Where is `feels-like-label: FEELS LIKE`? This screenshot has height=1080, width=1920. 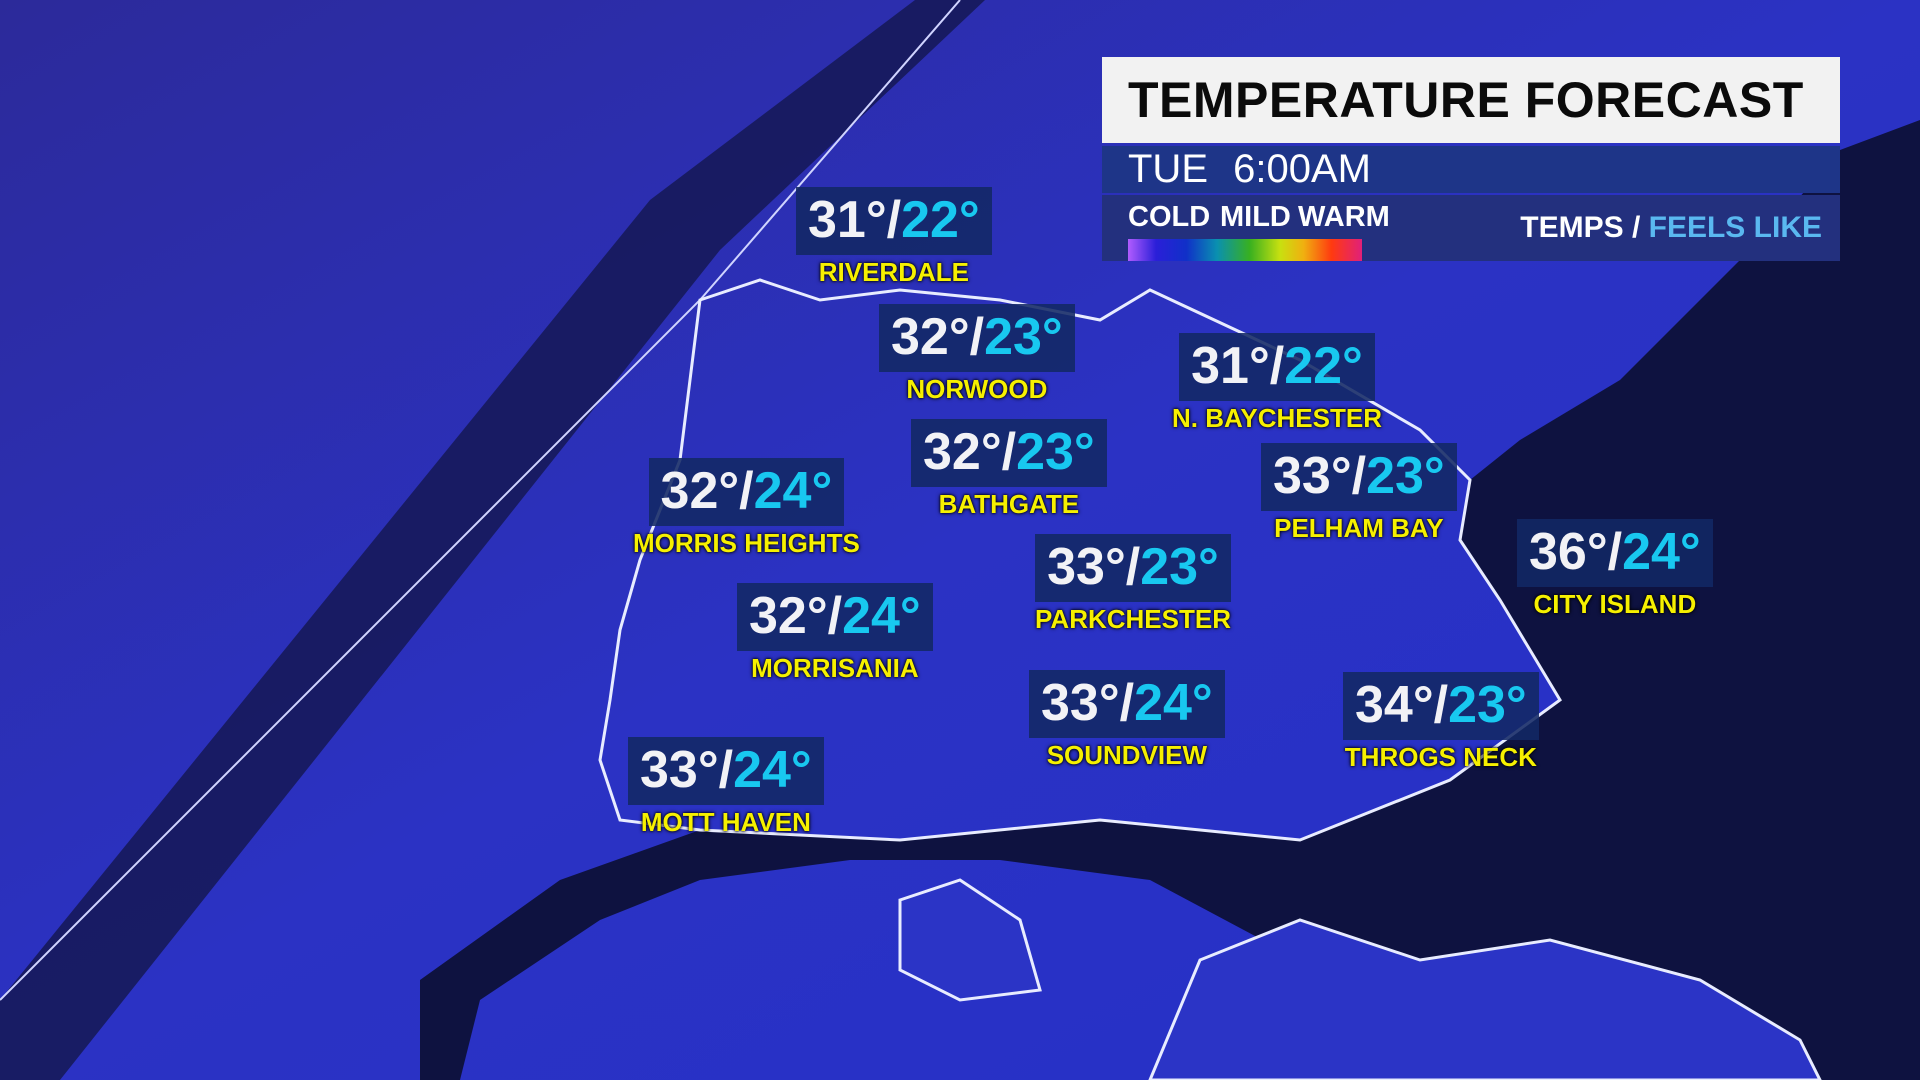
feels-like-label: FEELS LIKE is located at coordinates (1735, 227).